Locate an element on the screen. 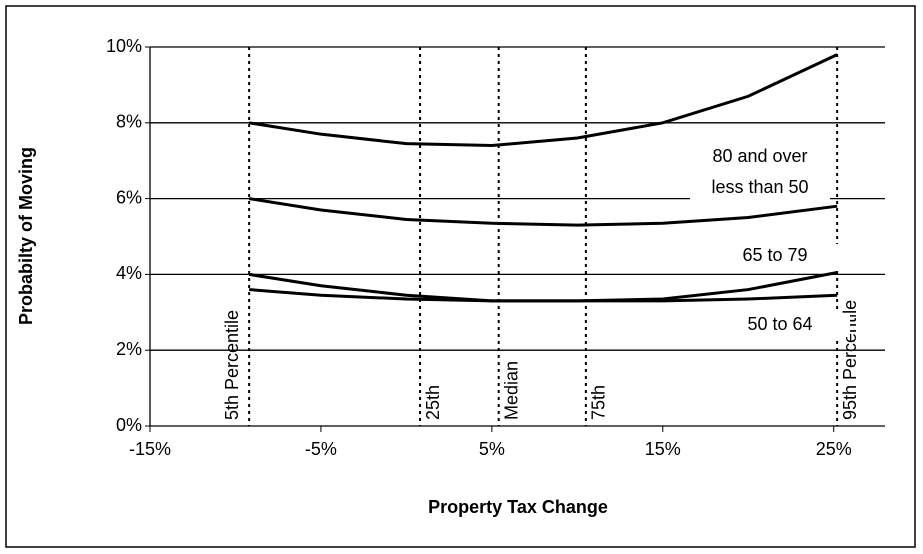 This screenshot has height=554, width=923. series-label: 50 to 64 is located at coordinates (779, 324).